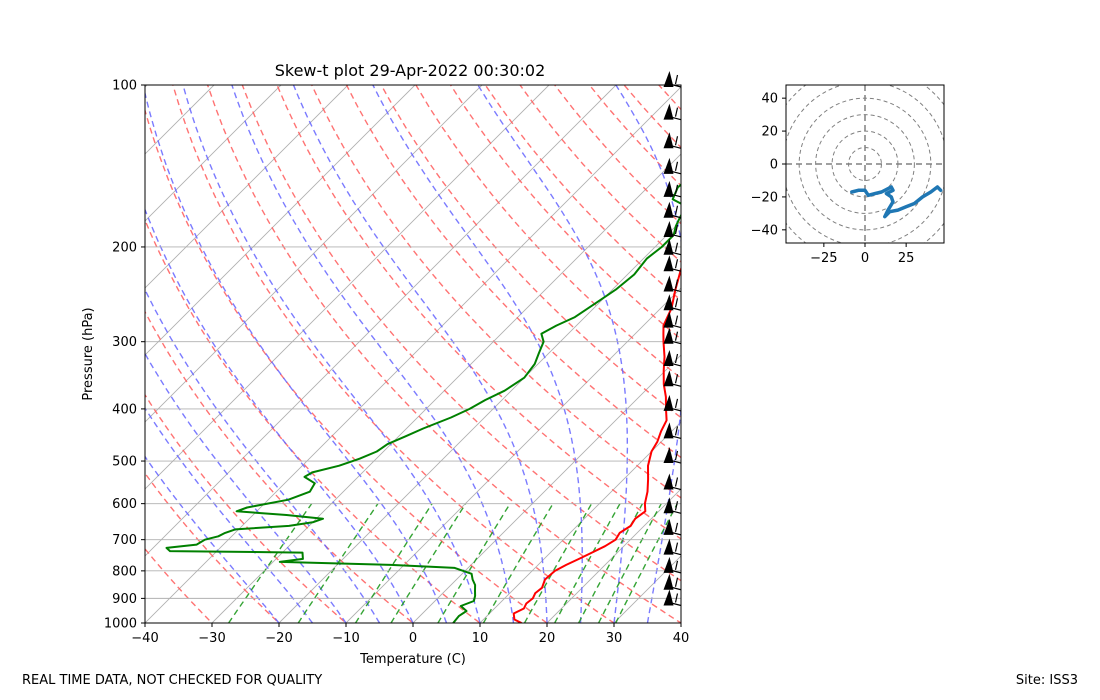 The width and height of the screenshot is (1100, 700). Describe the element at coordinates (614, 638) in the screenshot. I see `x-tick-label: 30` at that location.